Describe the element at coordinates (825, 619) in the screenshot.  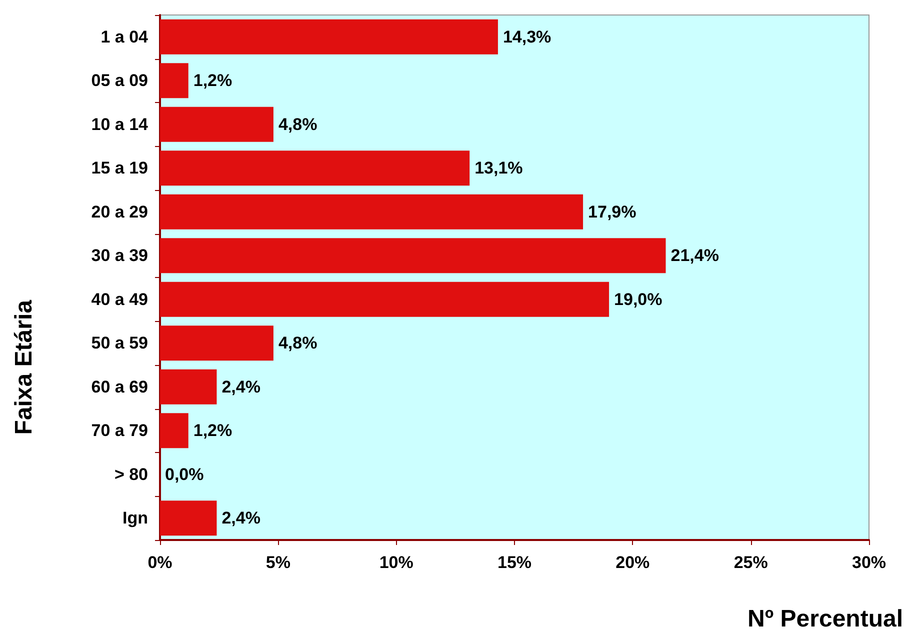
I see `x-axis-title: Nº Percentual` at that location.